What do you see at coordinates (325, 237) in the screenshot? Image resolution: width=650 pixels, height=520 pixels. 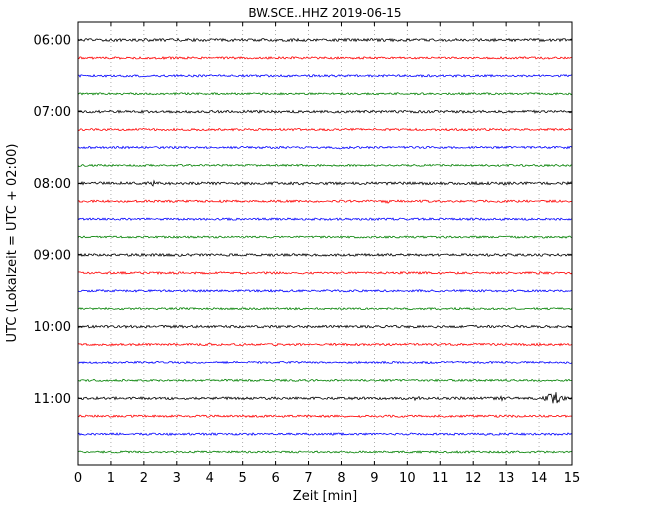 I see `trace-08:45` at bounding box center [325, 237].